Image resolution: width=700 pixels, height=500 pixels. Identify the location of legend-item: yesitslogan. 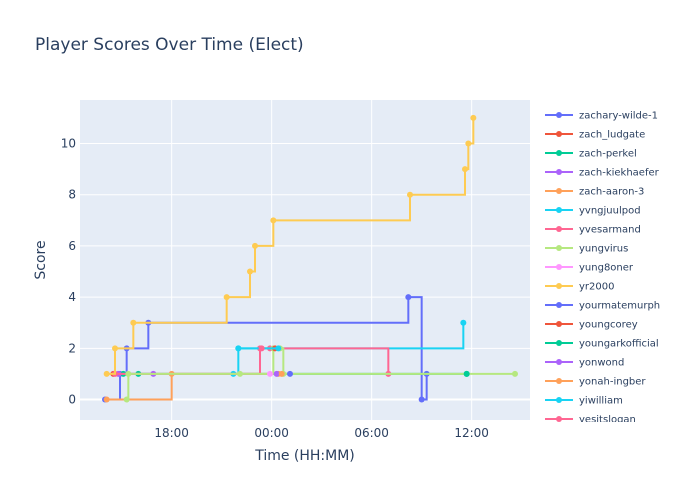
(590, 420).